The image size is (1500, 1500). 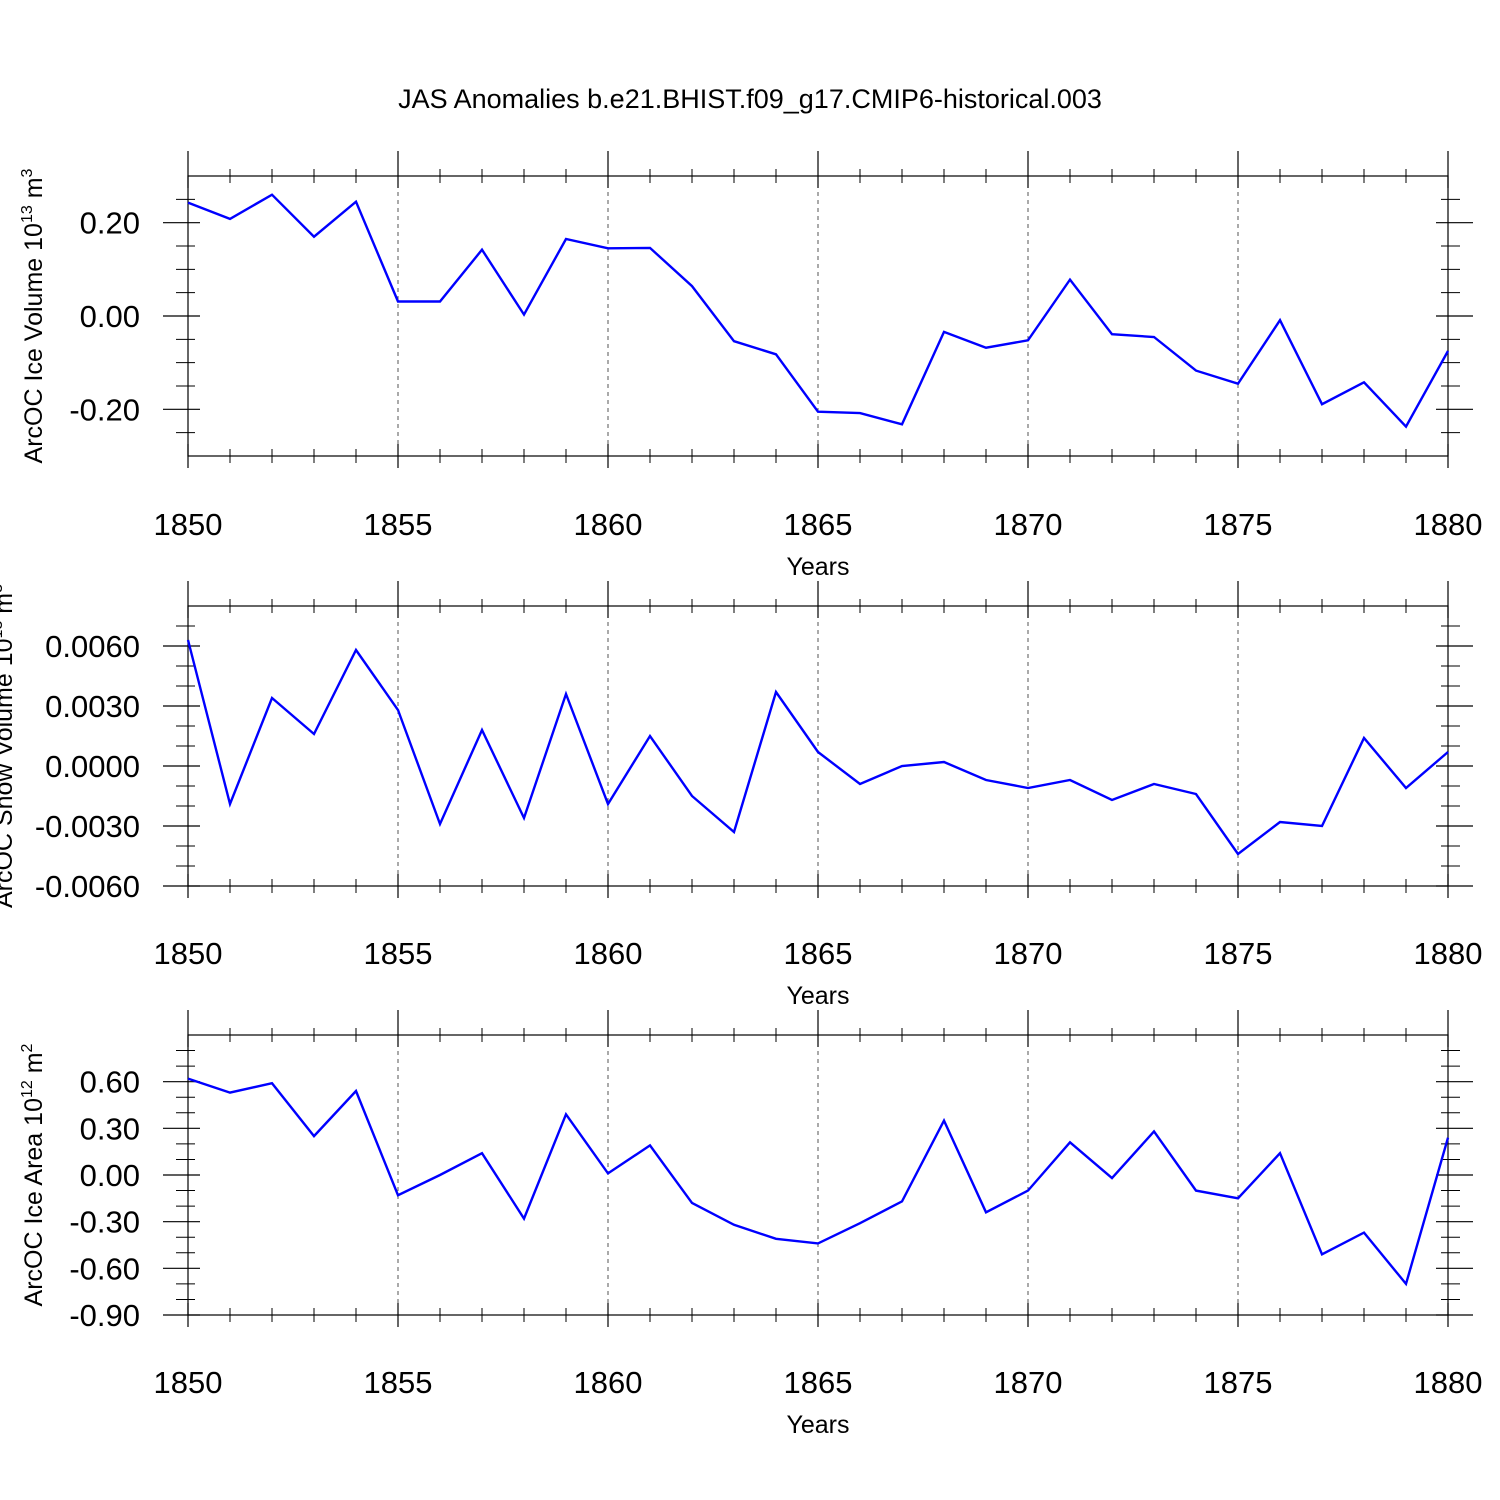 I want to click on y-axis-label: ArcOC Snow Volume 1013 m3, so click(x=9, y=746).